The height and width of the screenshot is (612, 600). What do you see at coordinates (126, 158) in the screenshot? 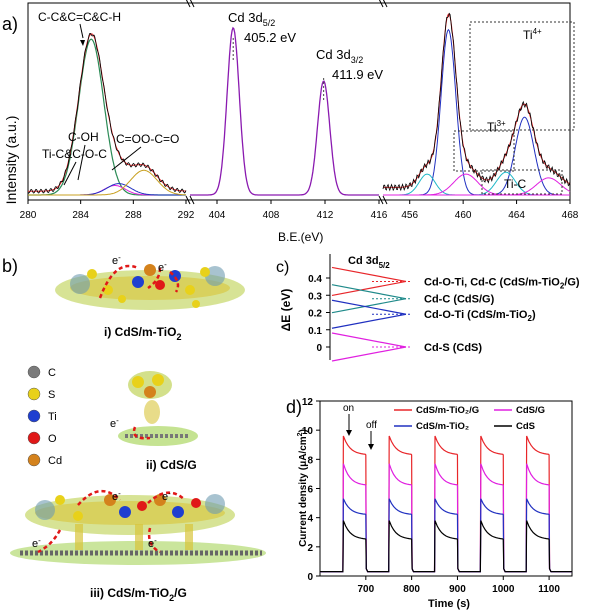
I see `anno-c-o-line` at bounding box center [126, 158].